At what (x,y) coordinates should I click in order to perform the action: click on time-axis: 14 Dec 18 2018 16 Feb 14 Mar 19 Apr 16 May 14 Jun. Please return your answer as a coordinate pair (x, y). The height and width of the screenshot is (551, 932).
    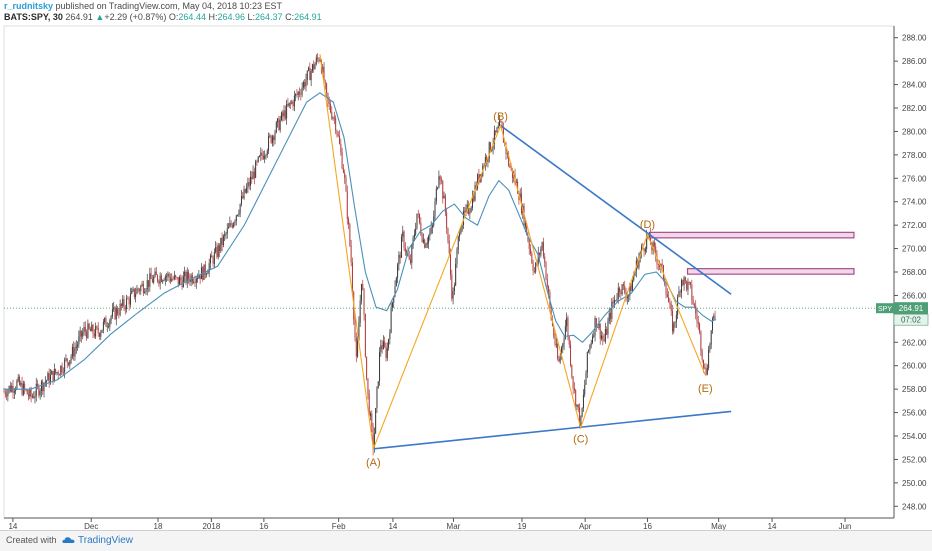
    Looking at the image, I should click on (430, 524).